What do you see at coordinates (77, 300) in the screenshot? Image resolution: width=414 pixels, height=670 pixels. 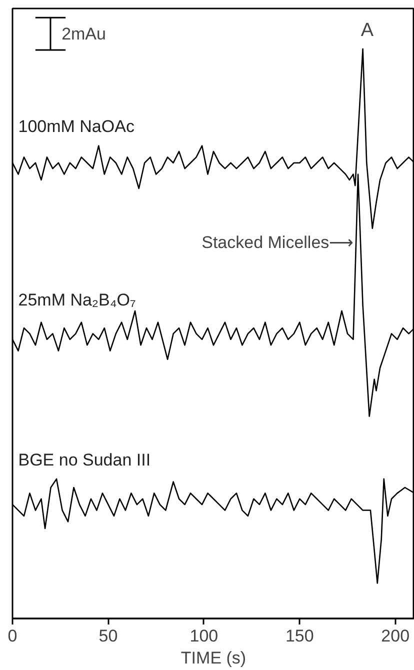 I see `series-label: 25mM Na₂B₄O₇` at bounding box center [77, 300].